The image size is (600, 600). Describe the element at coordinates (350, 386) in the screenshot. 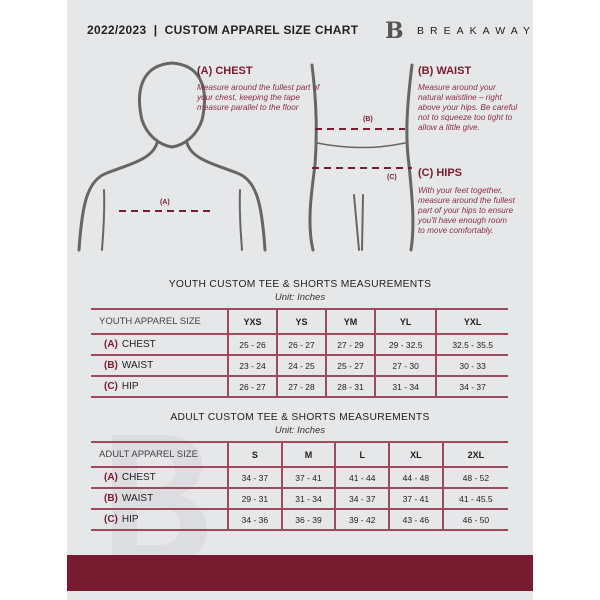

I see `cell: 28 - 31` at that location.